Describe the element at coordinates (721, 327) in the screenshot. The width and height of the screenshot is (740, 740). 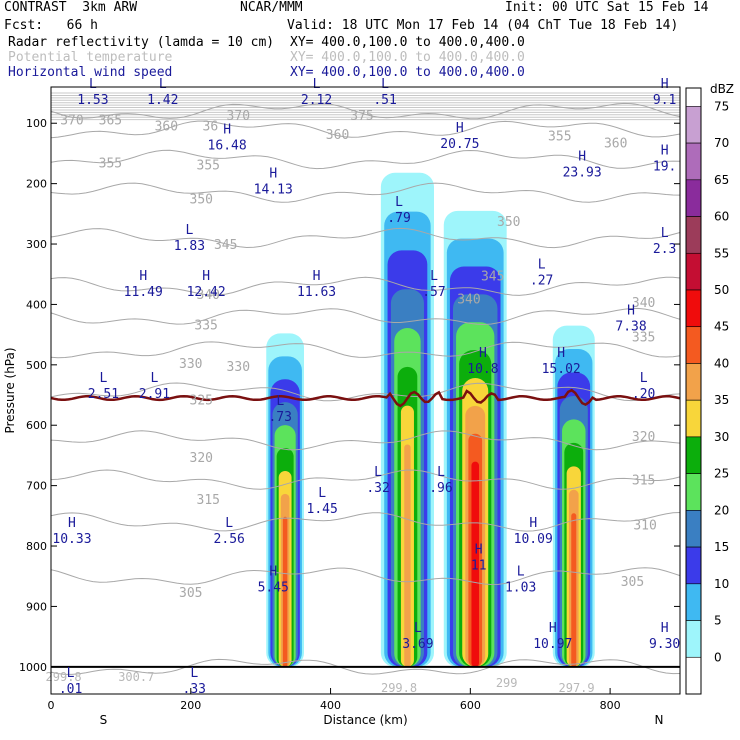
I see `colorbar-label: 45` at that location.